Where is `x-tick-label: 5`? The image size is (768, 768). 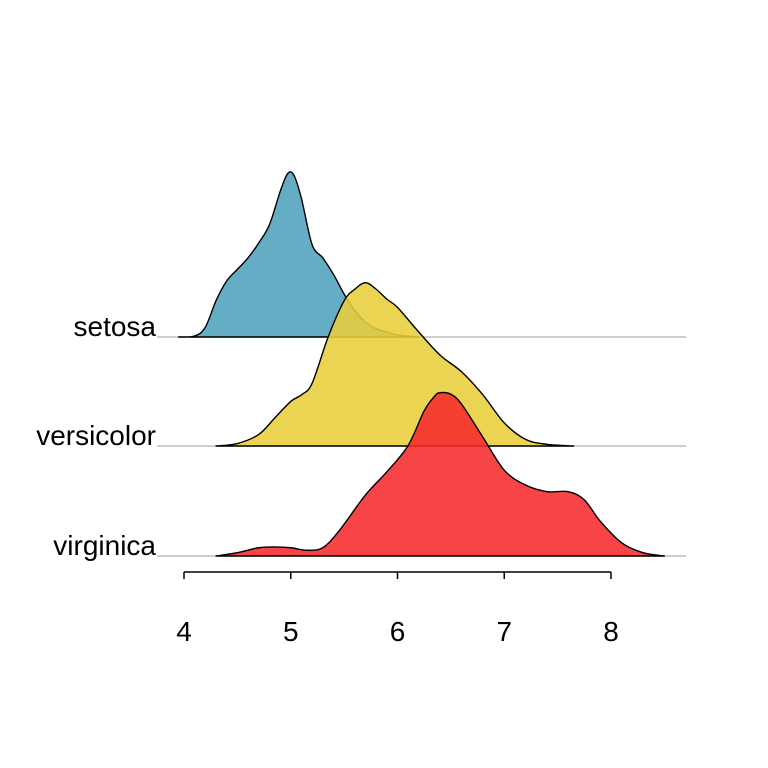 x-tick-label: 5 is located at coordinates (291, 631).